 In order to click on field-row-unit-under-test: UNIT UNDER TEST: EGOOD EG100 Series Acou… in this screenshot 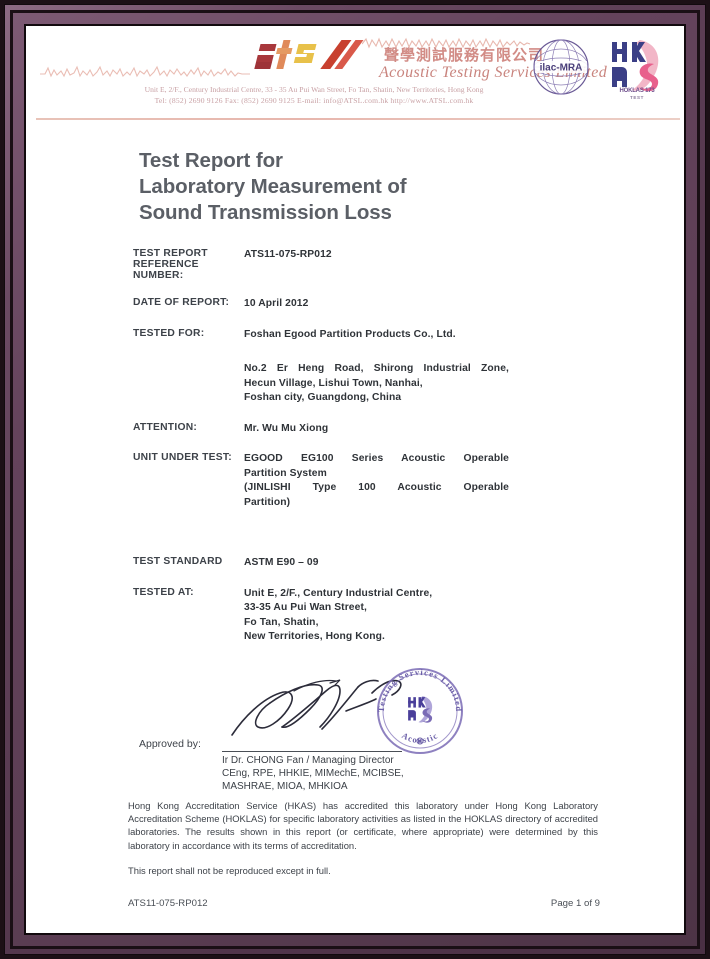, I will do `click(355, 481)`.